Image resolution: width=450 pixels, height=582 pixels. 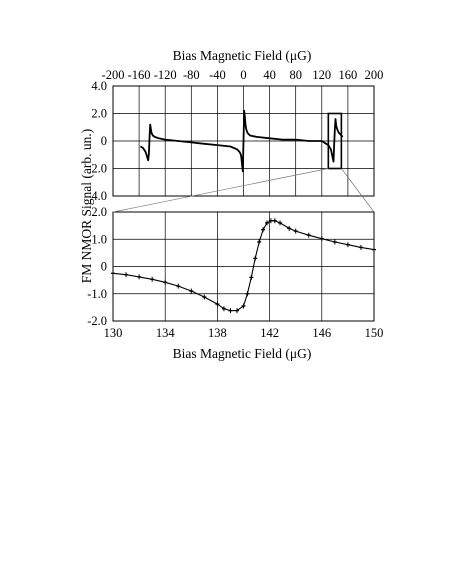 I want to click on bottom-y-tick-label: 1.0, so click(x=99, y=239).